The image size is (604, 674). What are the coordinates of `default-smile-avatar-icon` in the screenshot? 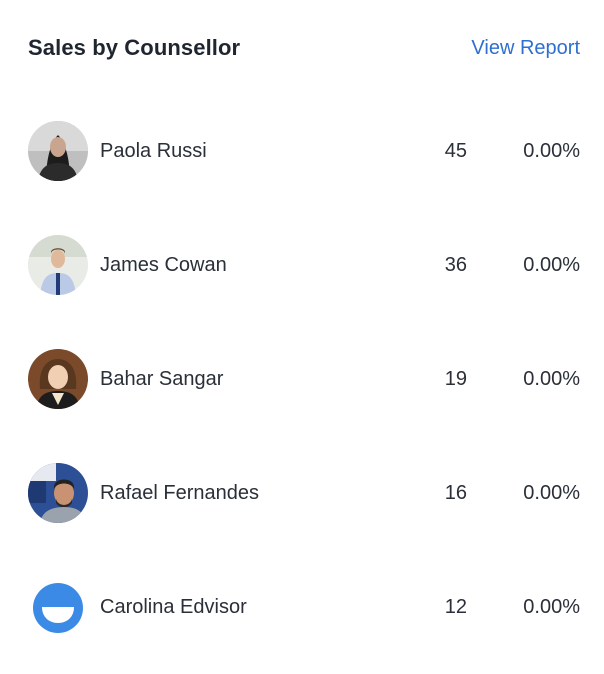 It's located at (58, 607).